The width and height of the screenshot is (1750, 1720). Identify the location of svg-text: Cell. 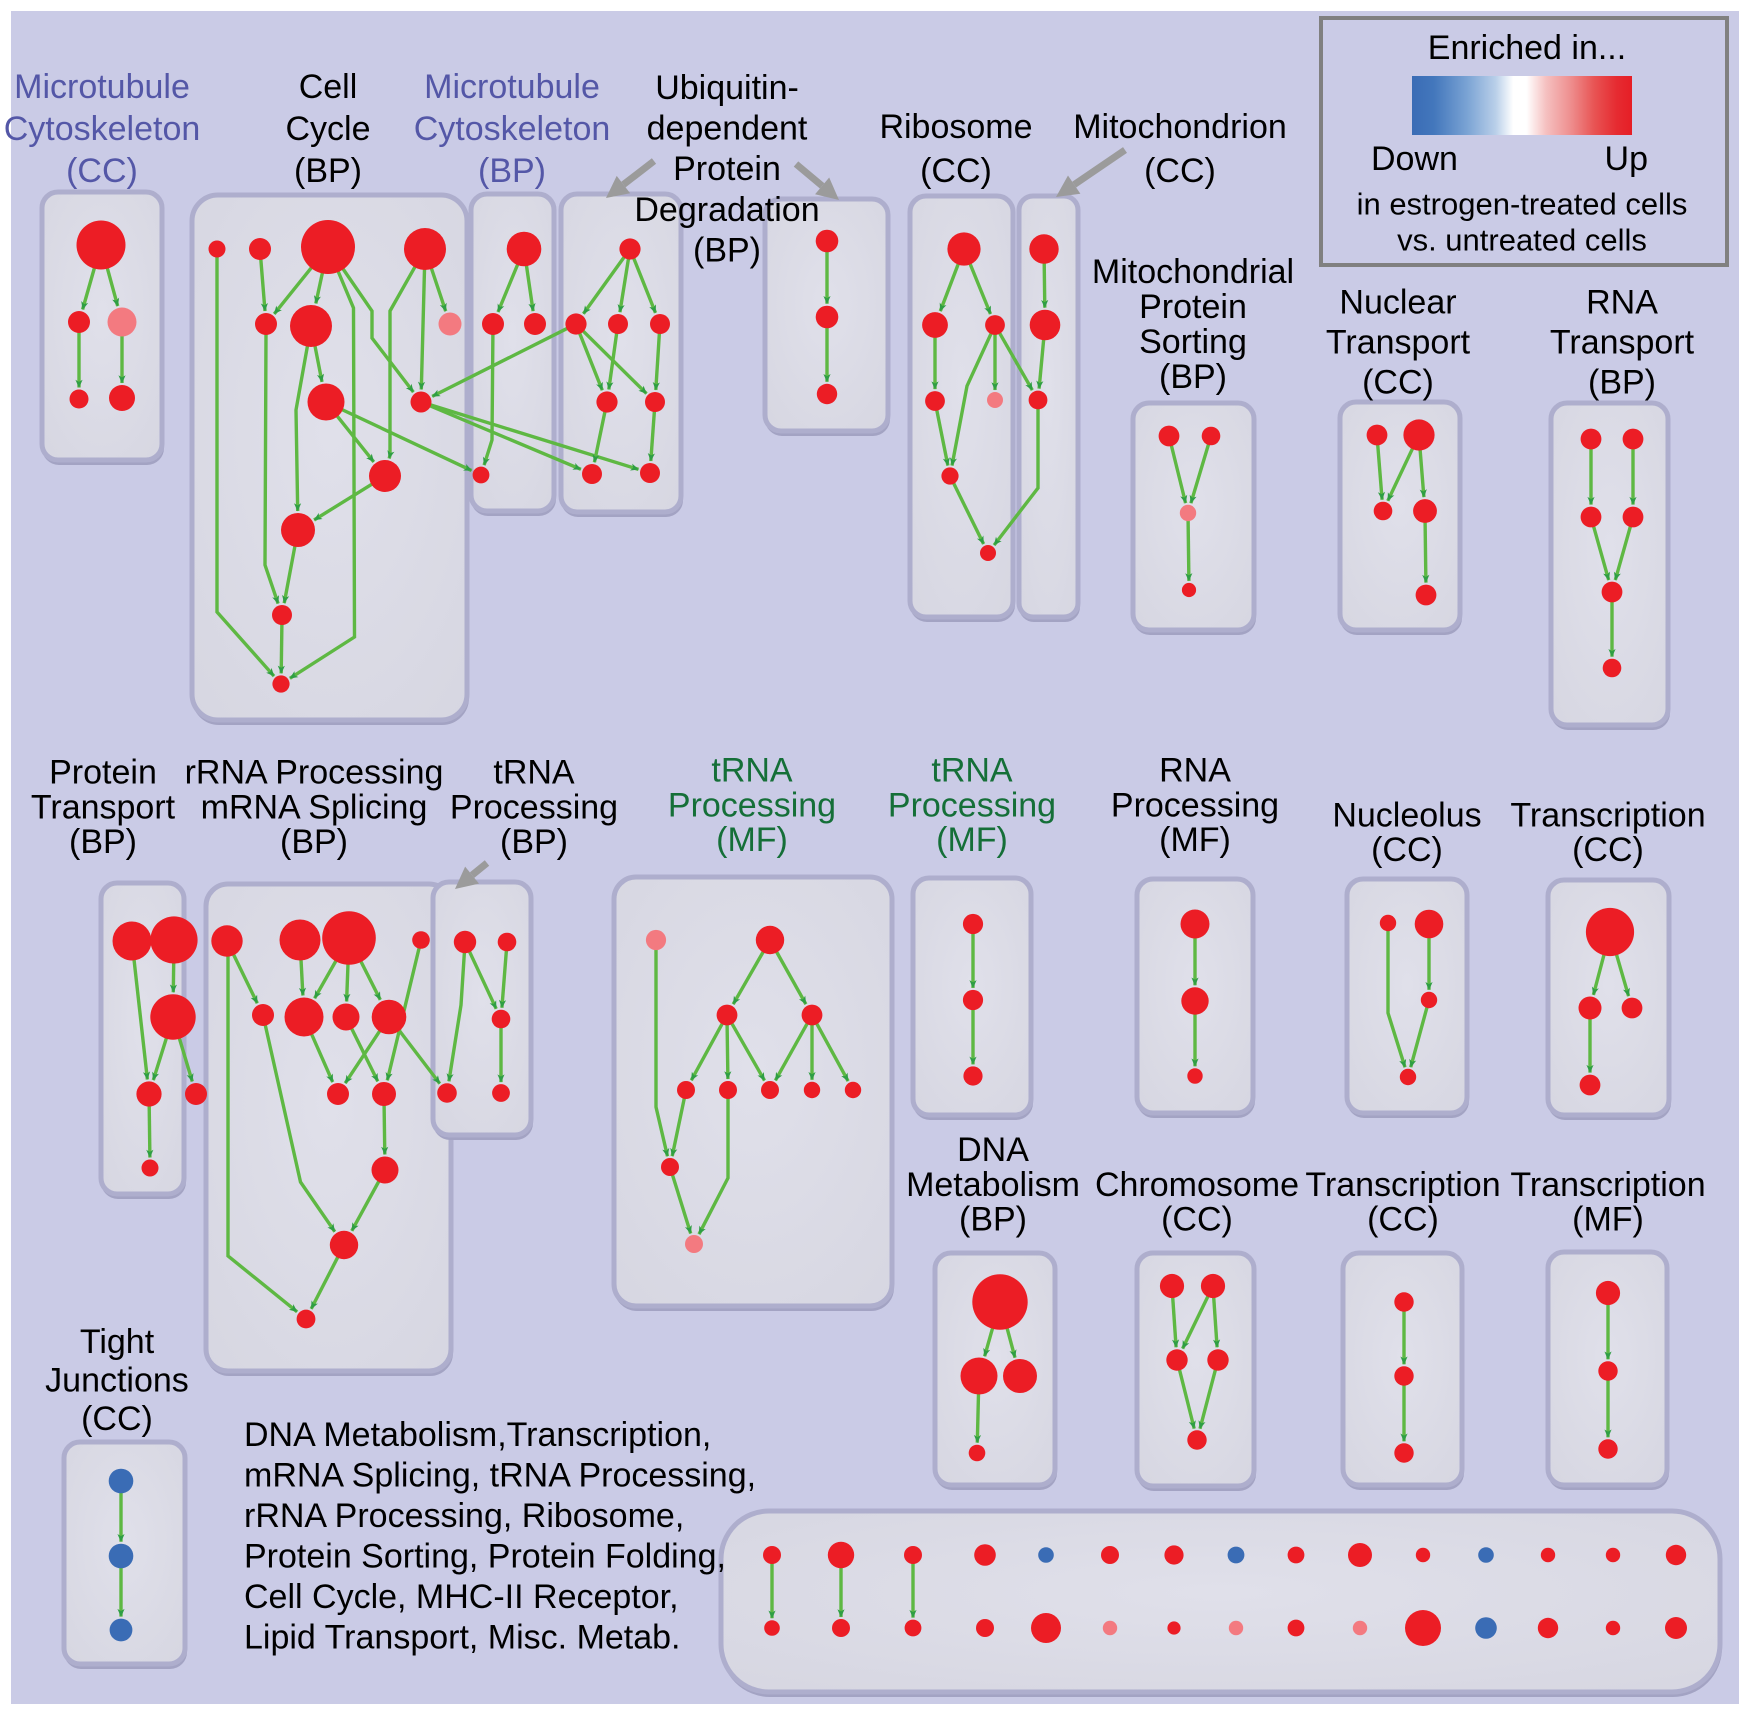
(328, 87).